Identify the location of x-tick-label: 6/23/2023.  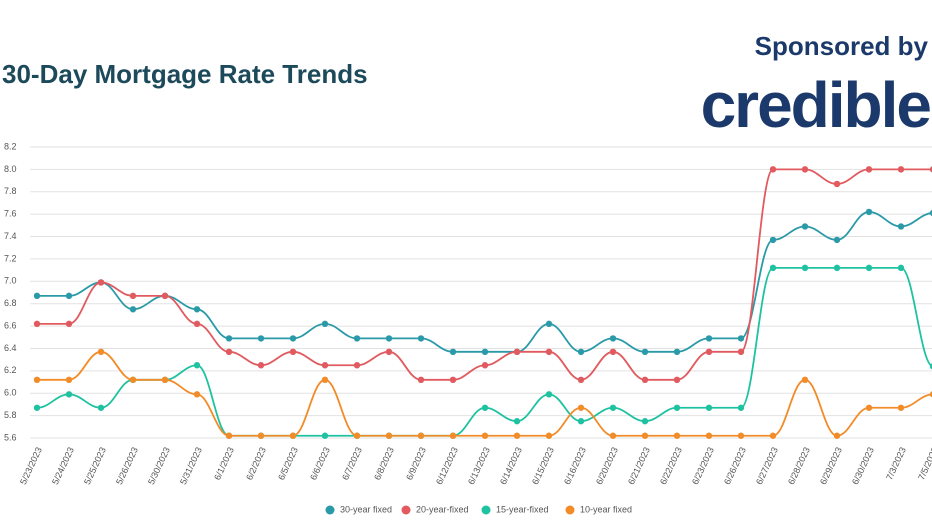
(703, 466).